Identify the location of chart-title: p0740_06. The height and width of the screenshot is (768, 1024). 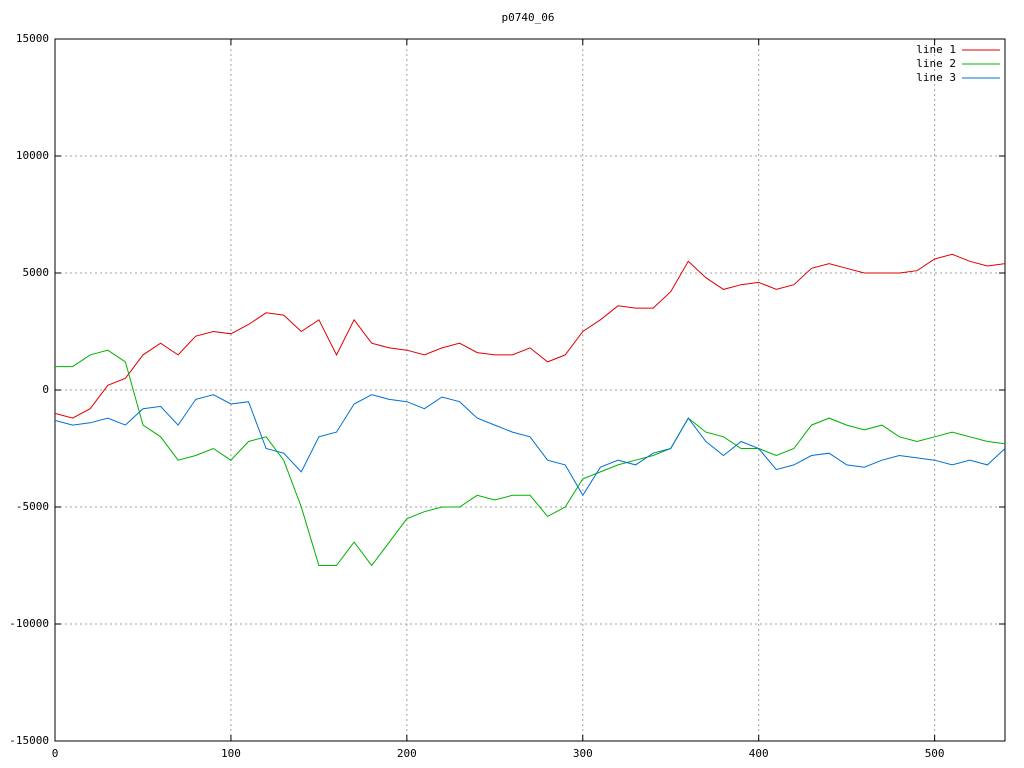
(528, 17).